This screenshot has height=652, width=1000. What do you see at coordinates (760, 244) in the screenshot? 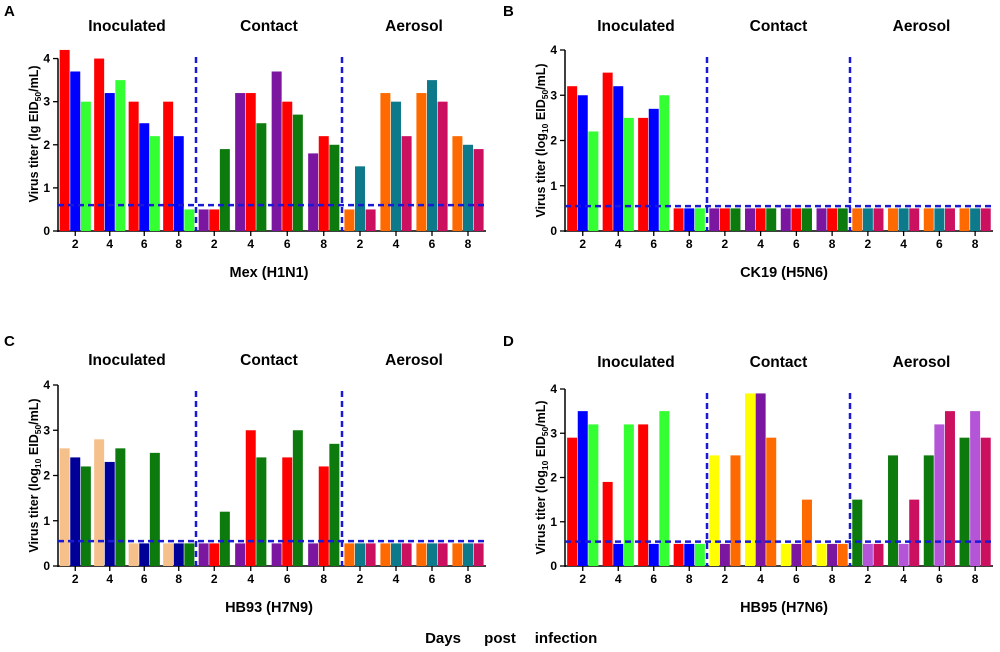
I see `panel-b-xtick-label: 4` at bounding box center [760, 244].